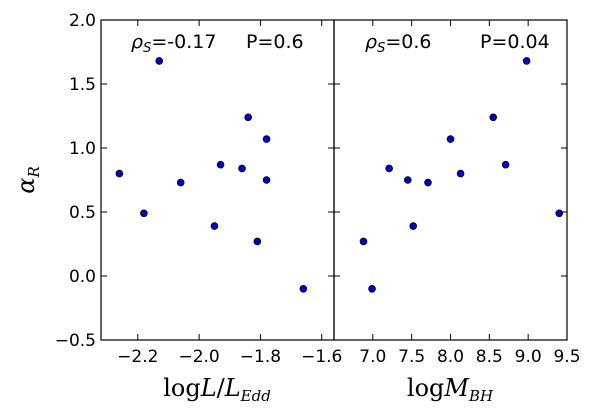 The width and height of the screenshot is (592, 414). I want to click on y-tick-label: 1.0, so click(82, 149).